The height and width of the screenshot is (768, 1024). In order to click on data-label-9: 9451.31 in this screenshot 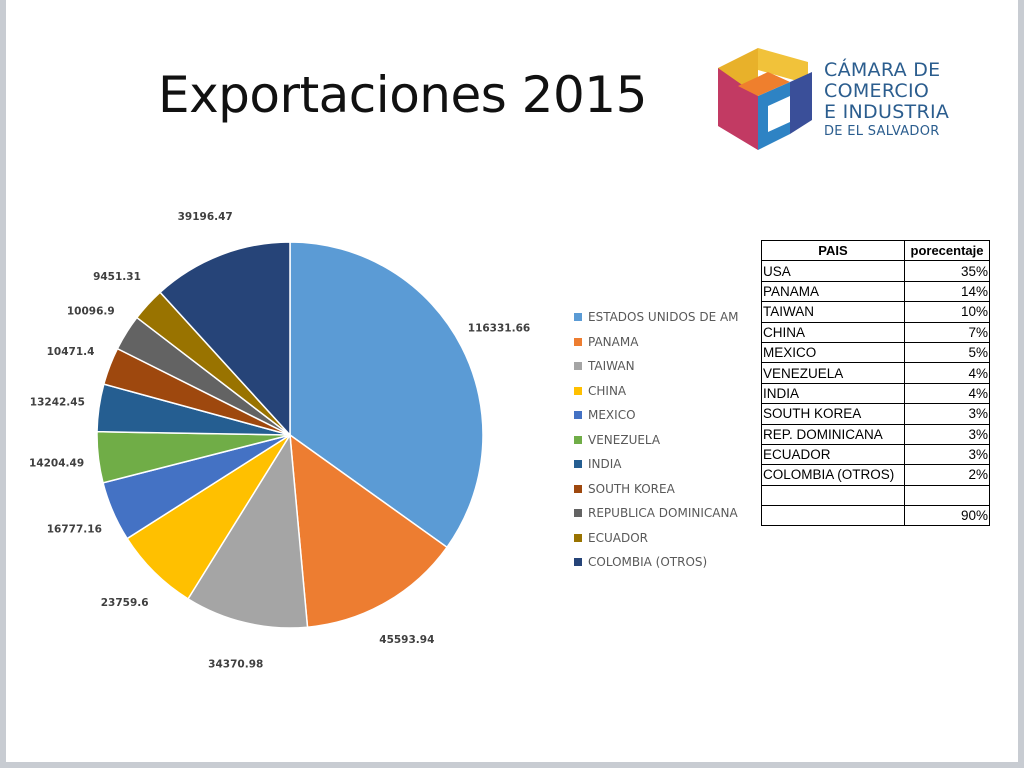, I will do `click(117, 277)`.